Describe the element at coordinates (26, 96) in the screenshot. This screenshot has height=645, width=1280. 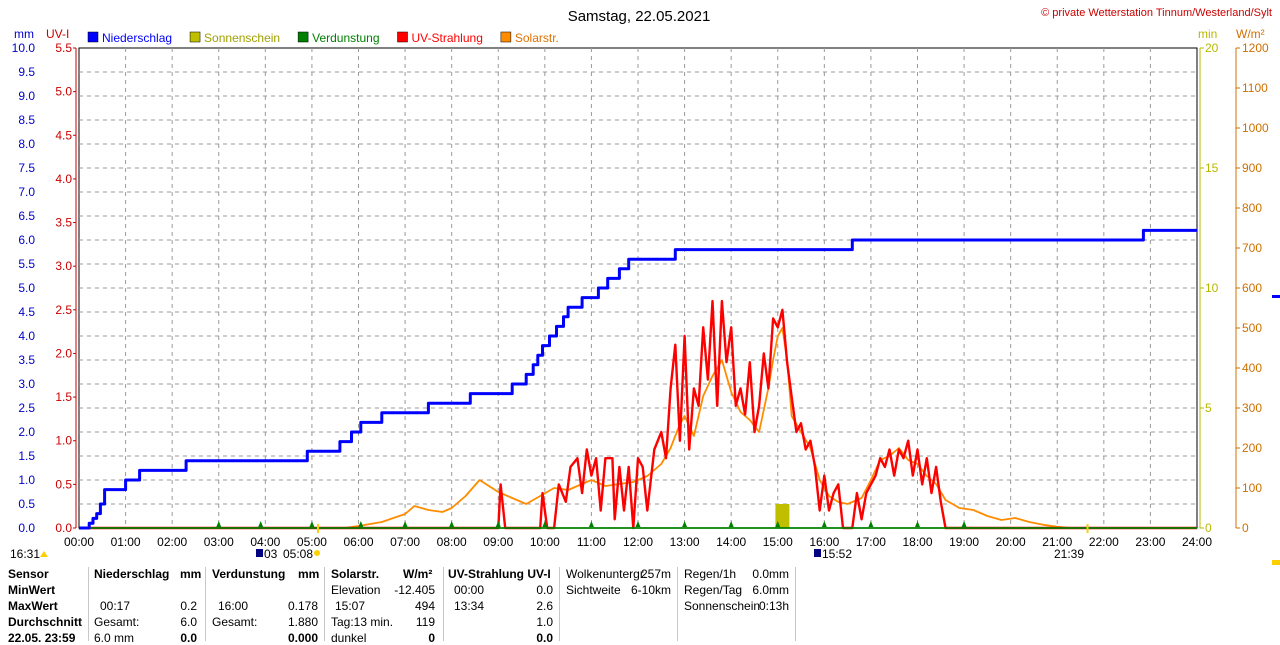
I see `mm-tick-label: 9.0` at that location.